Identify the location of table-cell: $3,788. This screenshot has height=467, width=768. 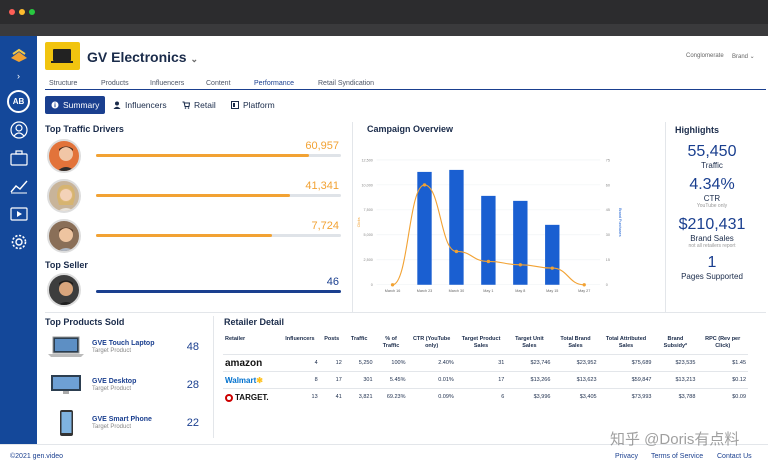
(675, 397).